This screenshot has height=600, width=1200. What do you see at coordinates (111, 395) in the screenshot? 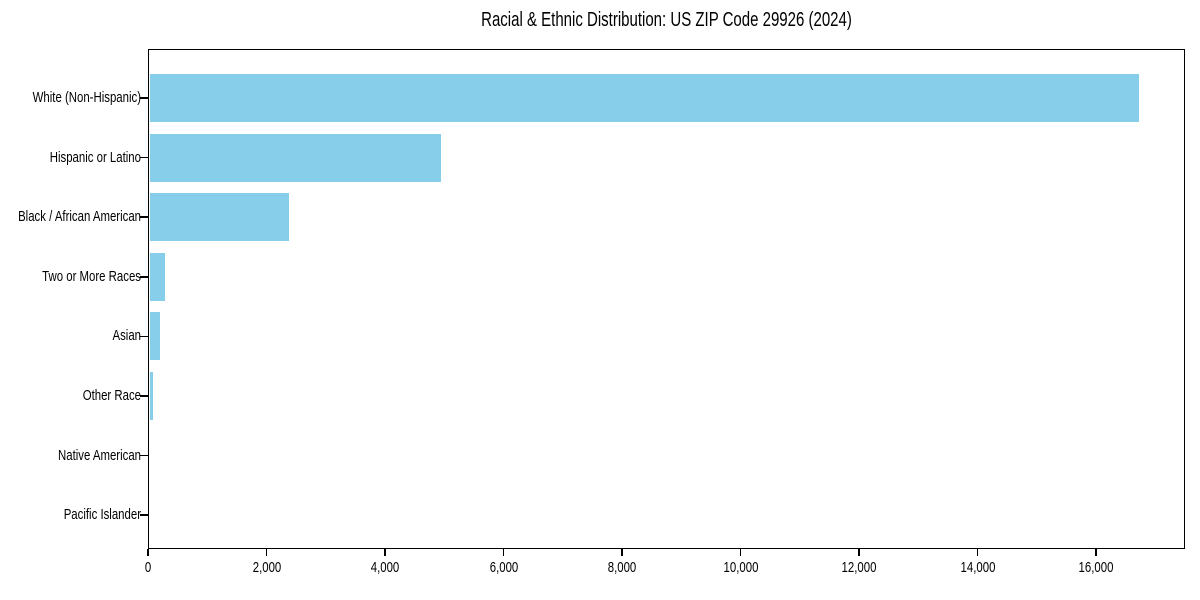
I see `y-axis-label: Other Race` at bounding box center [111, 395].